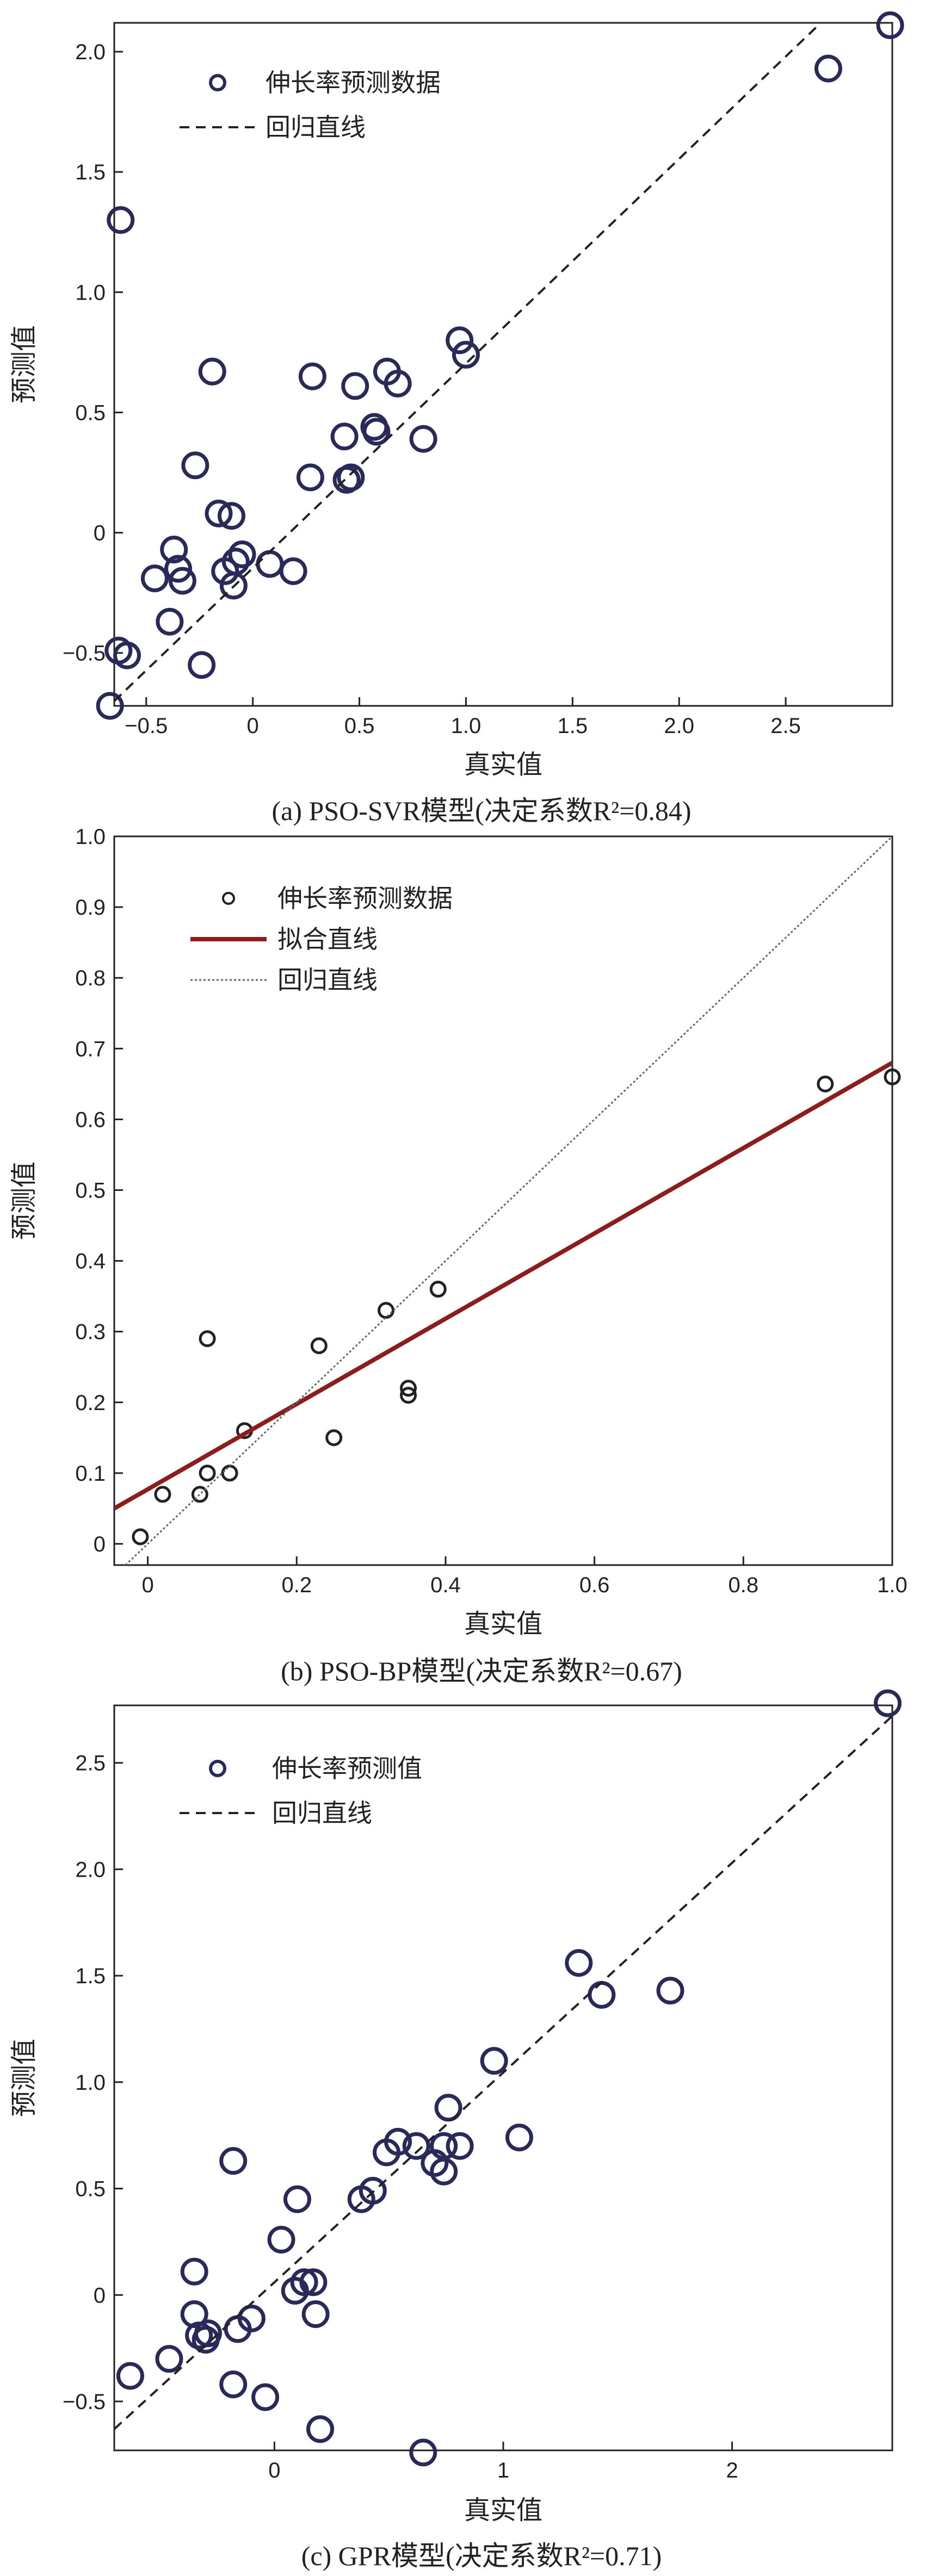 The height and width of the screenshot is (2576, 932). I want to click on series-line, so click(503, 1285).